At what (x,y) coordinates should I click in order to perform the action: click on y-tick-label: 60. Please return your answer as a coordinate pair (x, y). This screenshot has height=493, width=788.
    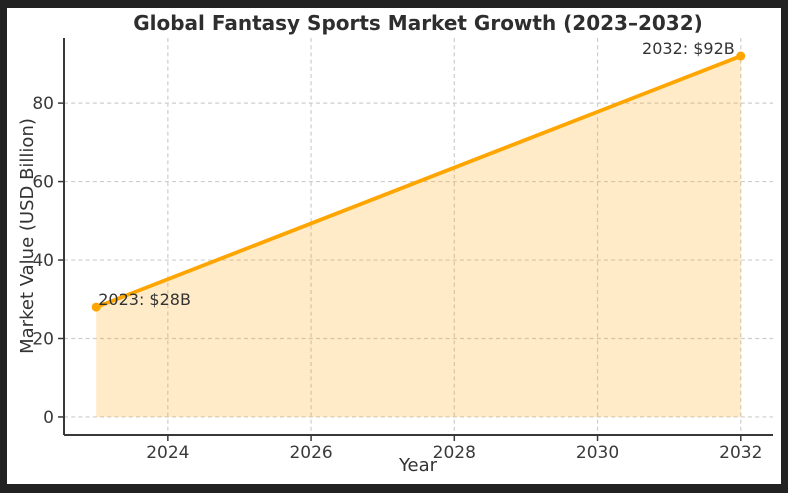
    Looking at the image, I should click on (43, 183).